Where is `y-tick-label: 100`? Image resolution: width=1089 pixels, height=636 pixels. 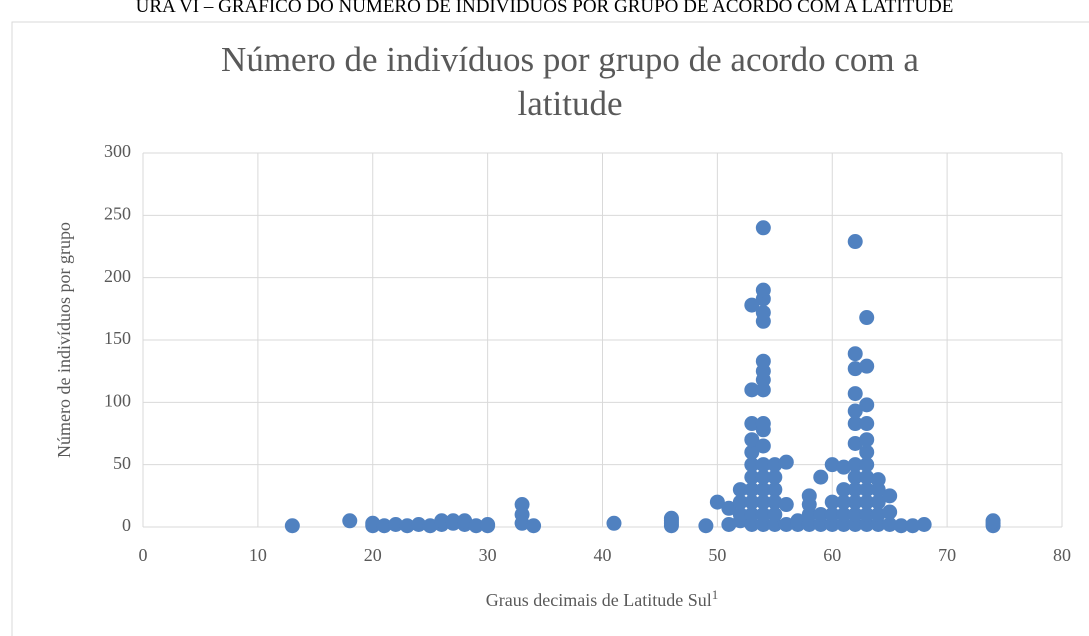
y-tick-label: 100 is located at coordinates (117, 400).